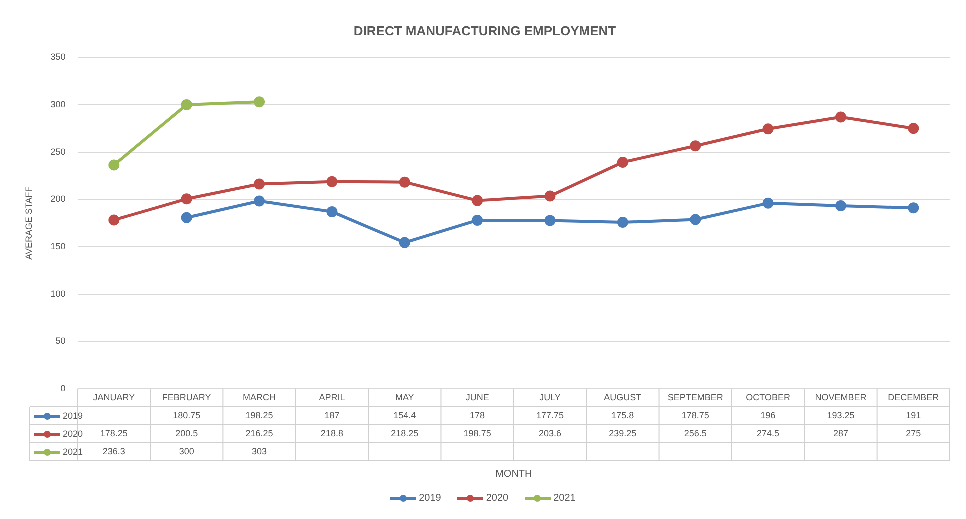 This screenshot has width=966, height=519. Describe the element at coordinates (623, 415) in the screenshot. I see `data-label: 175.8` at that location.